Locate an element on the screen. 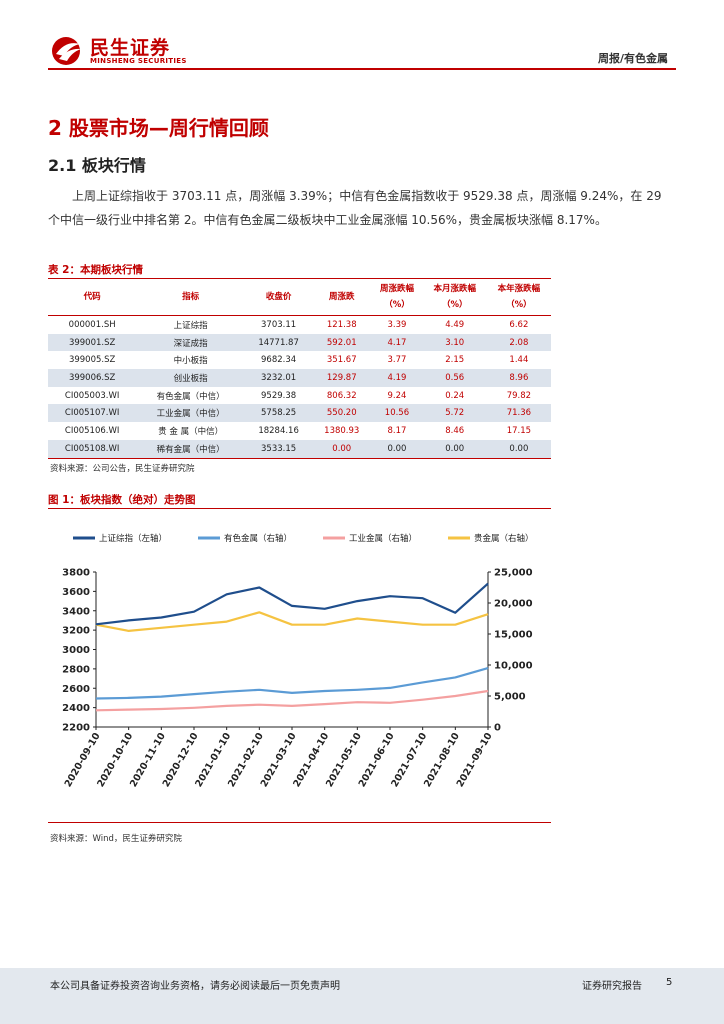  table-cell: 5758.25 is located at coordinates (278, 413).